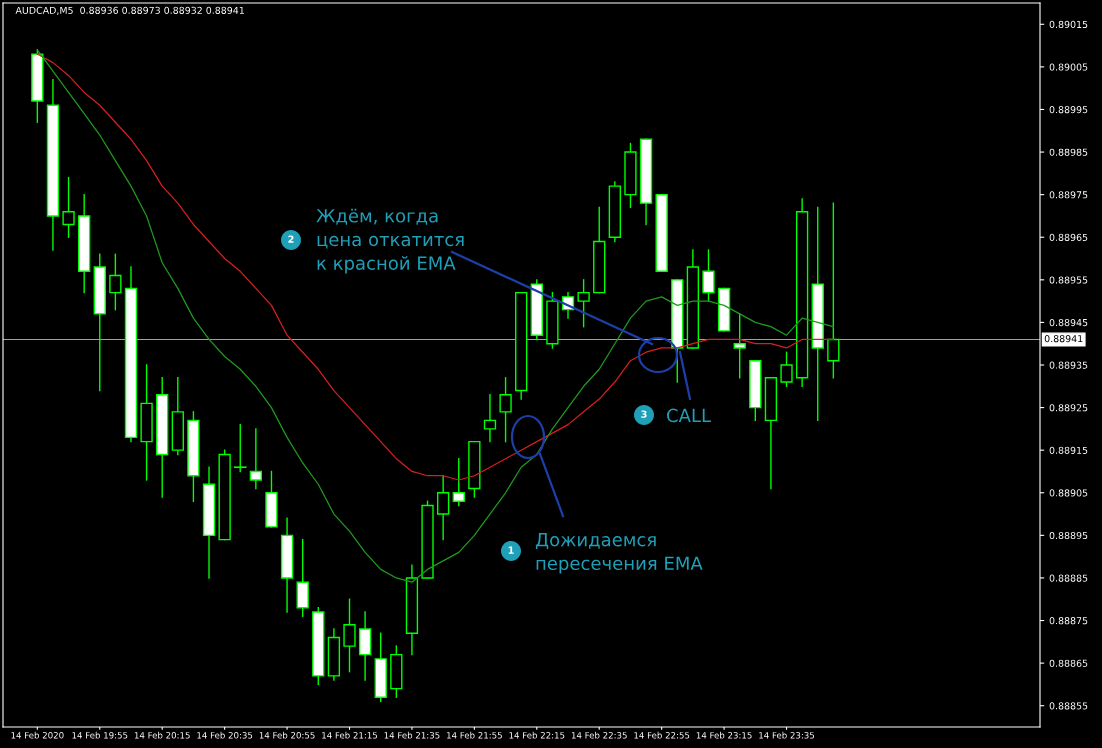 The width and height of the screenshot is (1102, 748). What do you see at coordinates (787, 735) in the screenshot?
I see `x-tick-label: 14 Feb 23:35` at bounding box center [787, 735].